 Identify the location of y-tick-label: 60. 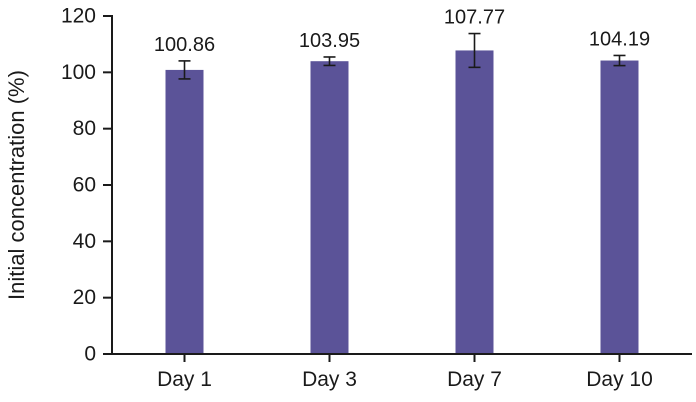
(84, 185).